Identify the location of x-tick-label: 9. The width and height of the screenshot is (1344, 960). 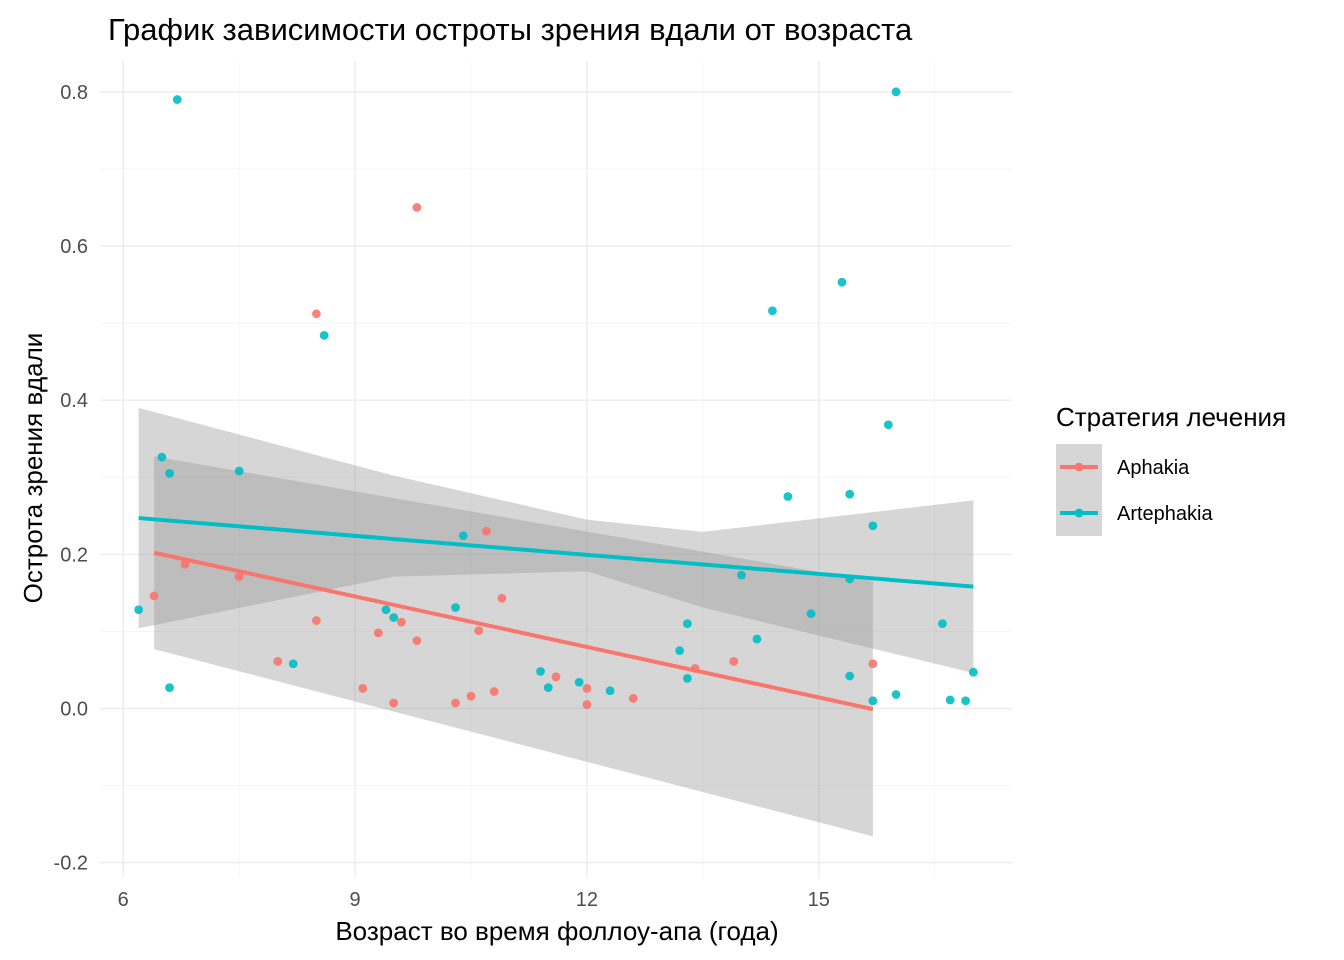
(354, 900).